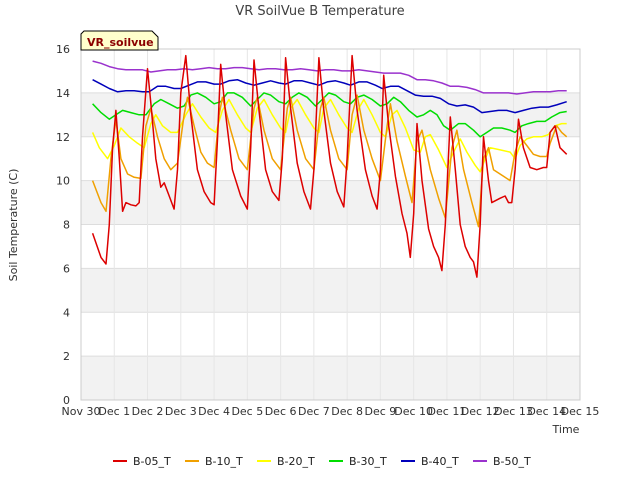  Describe the element at coordinates (224, 461) in the screenshot. I see `legend-label: B-10_T` at that location.